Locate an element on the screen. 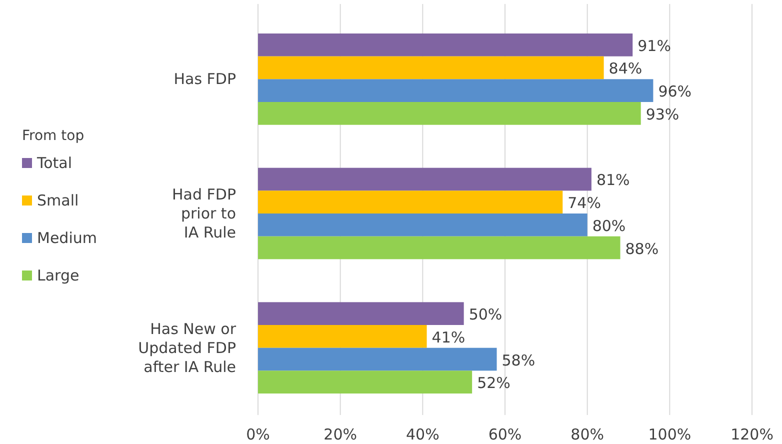  legend-label: Total is located at coordinates (54, 163).